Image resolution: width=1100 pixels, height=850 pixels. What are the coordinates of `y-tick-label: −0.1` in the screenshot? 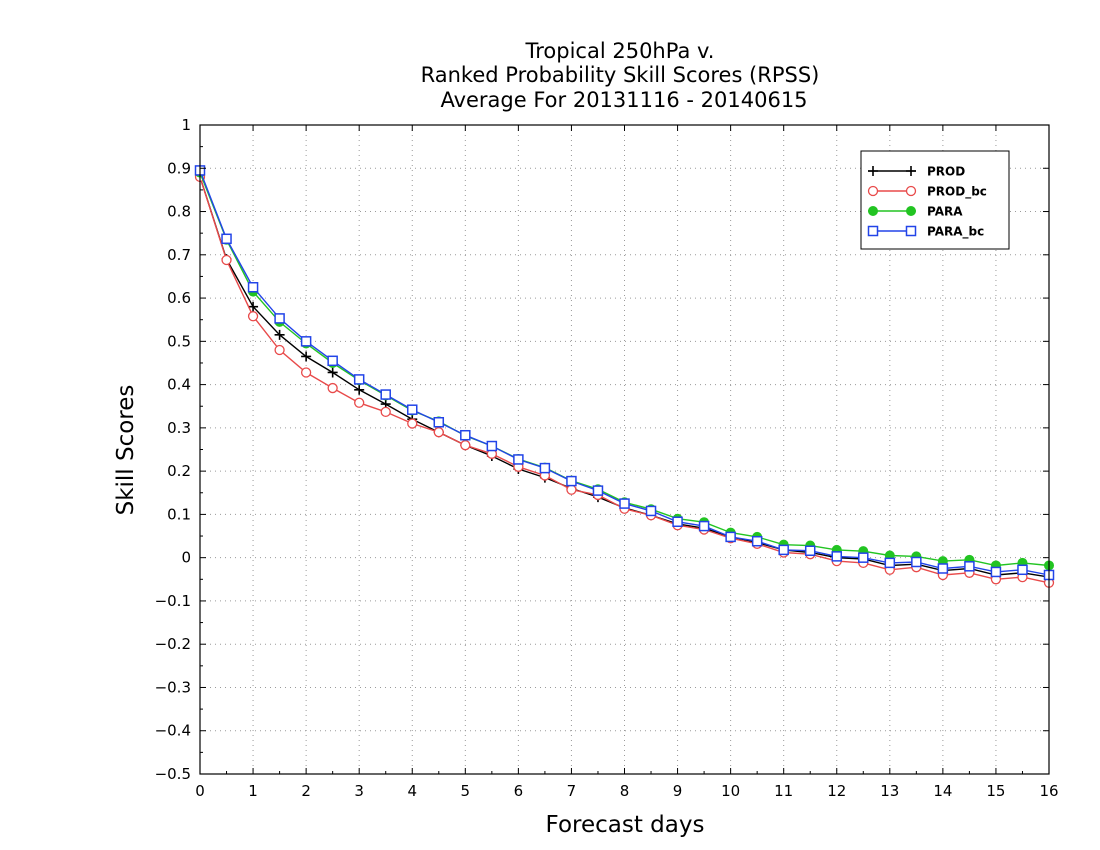 It's located at (173, 601).